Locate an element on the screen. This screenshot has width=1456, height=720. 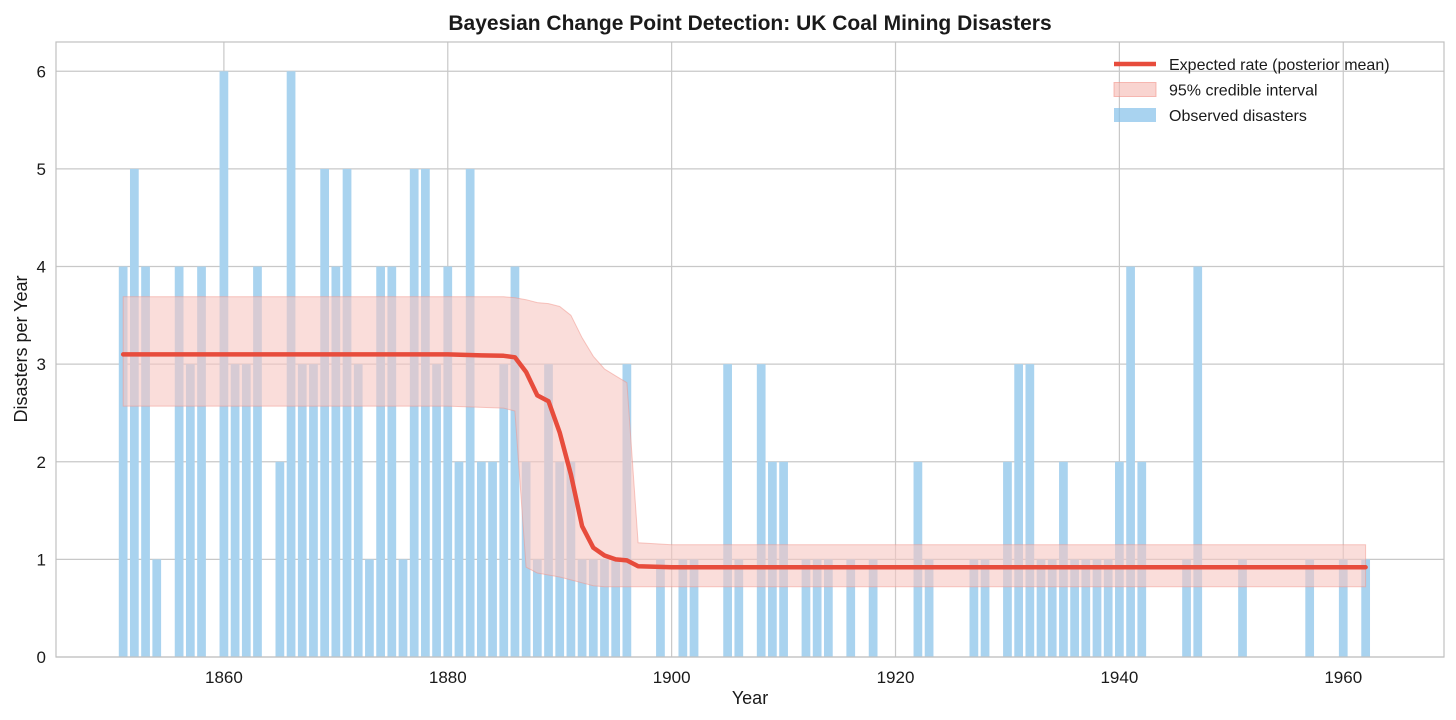
legend-label: Expected rate (posterior mean) is located at coordinates (1279, 65).